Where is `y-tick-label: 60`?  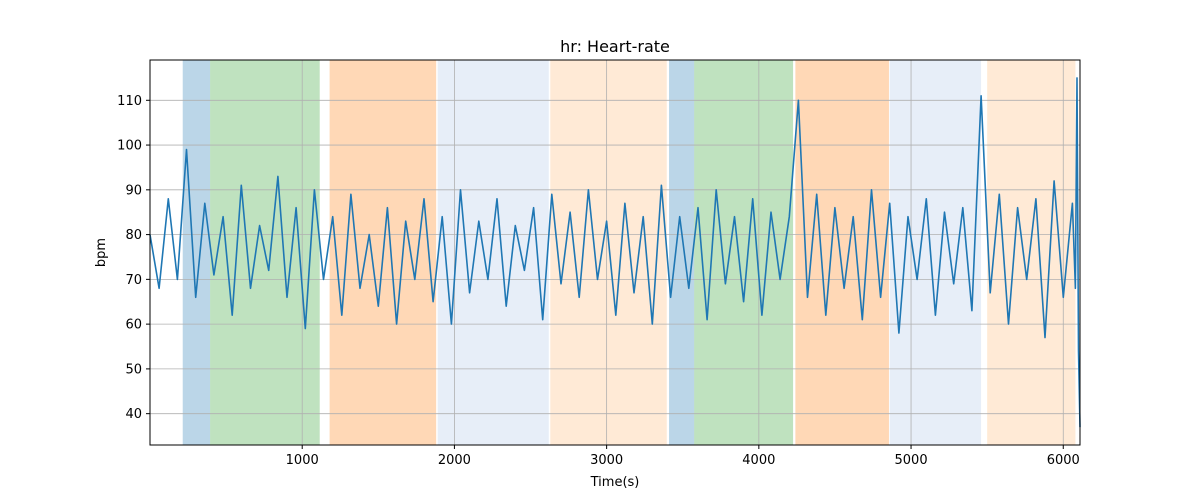 y-tick-label: 60 is located at coordinates (133, 325).